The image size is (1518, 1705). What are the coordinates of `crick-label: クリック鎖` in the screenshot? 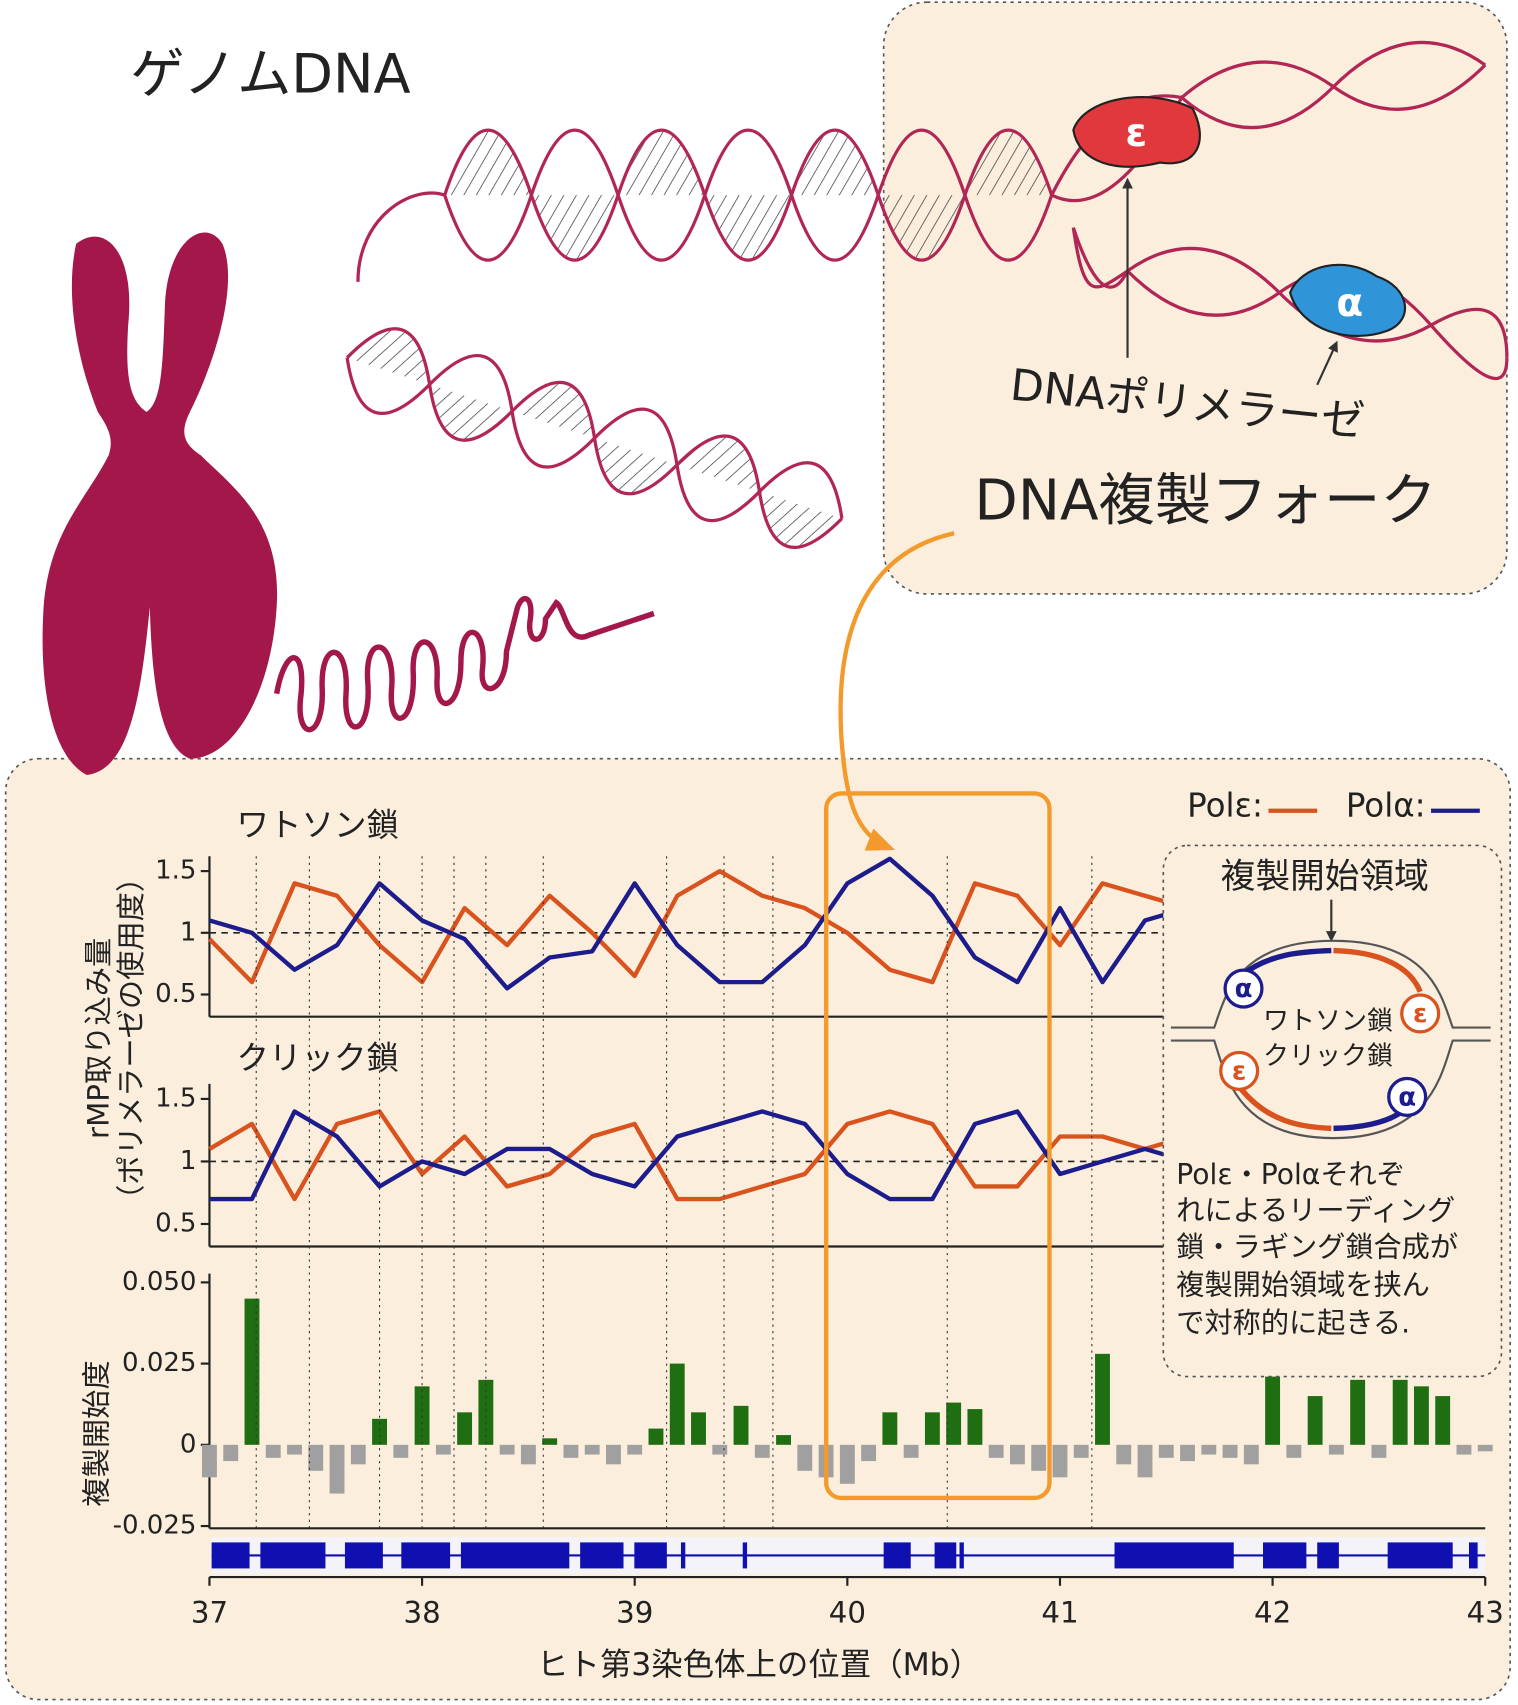 It's located at (1328, 1056).